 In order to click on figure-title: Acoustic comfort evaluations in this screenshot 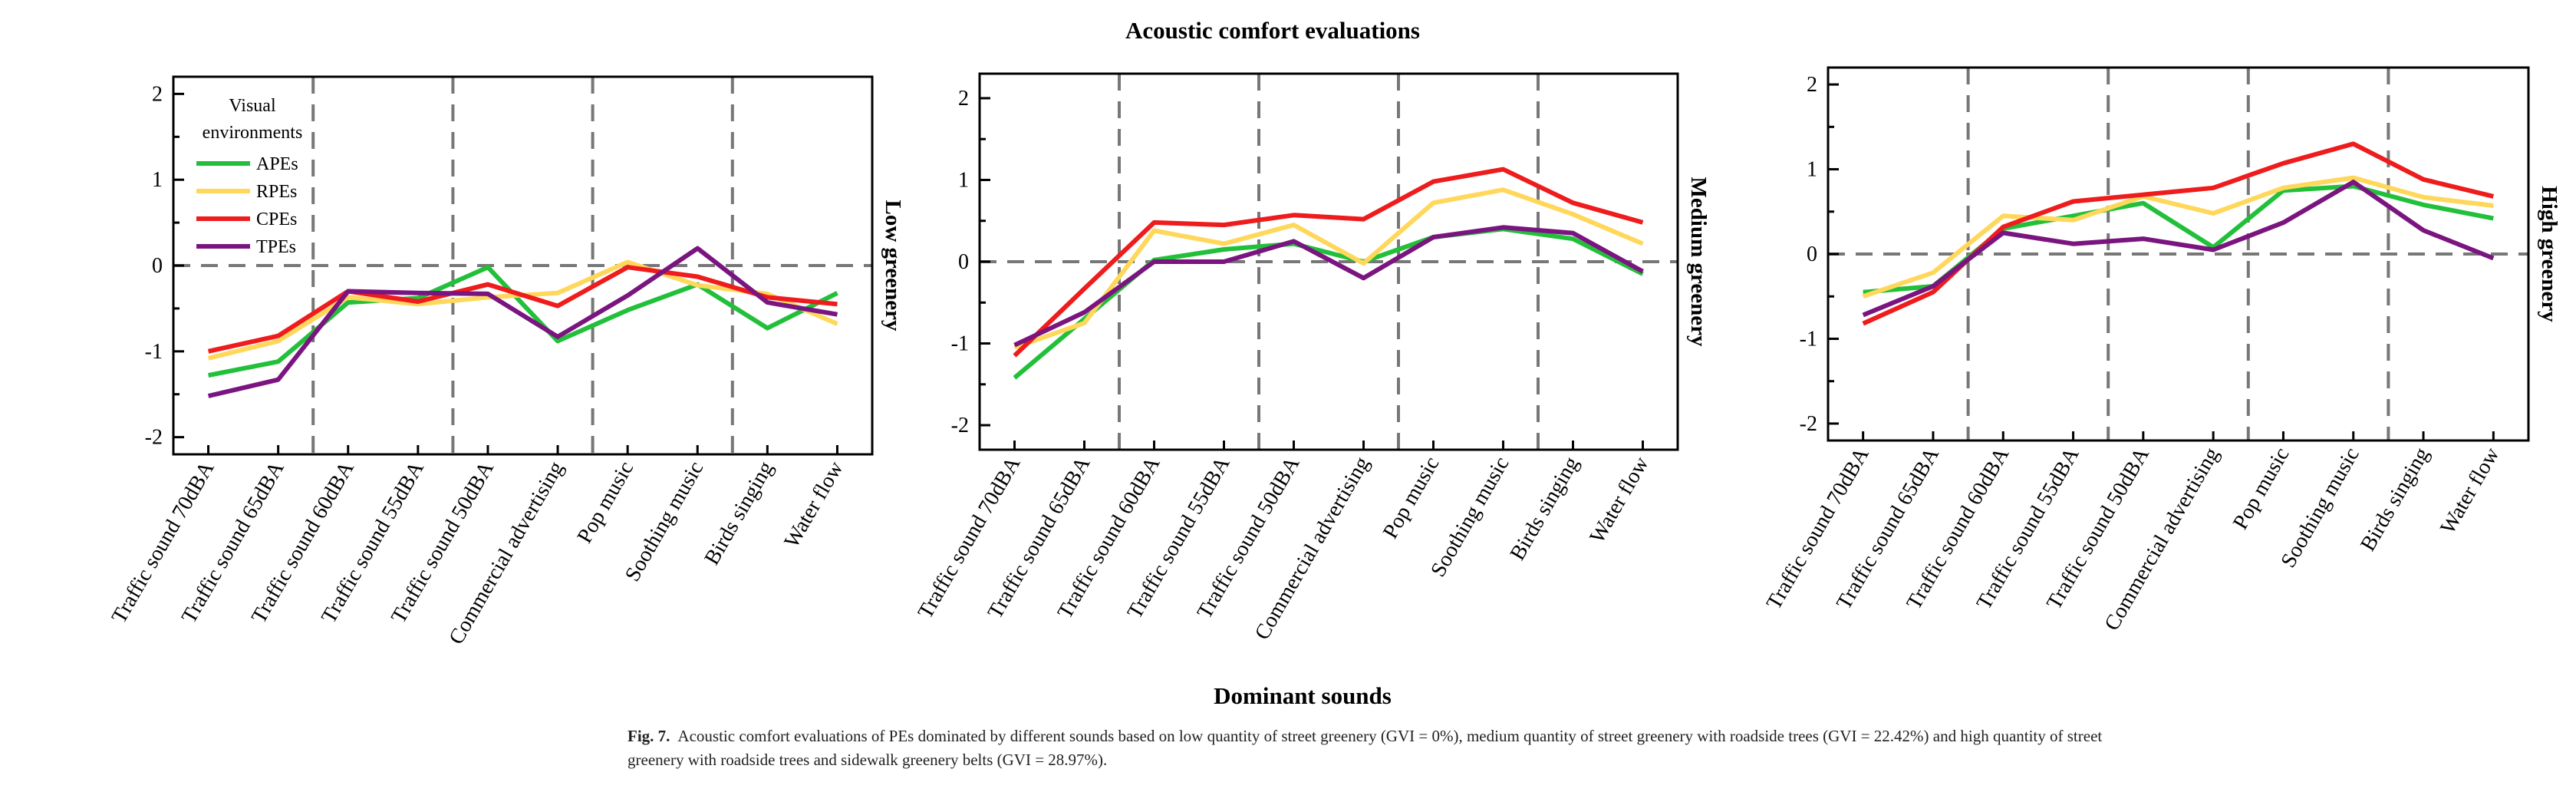, I will do `click(1272, 30)`.